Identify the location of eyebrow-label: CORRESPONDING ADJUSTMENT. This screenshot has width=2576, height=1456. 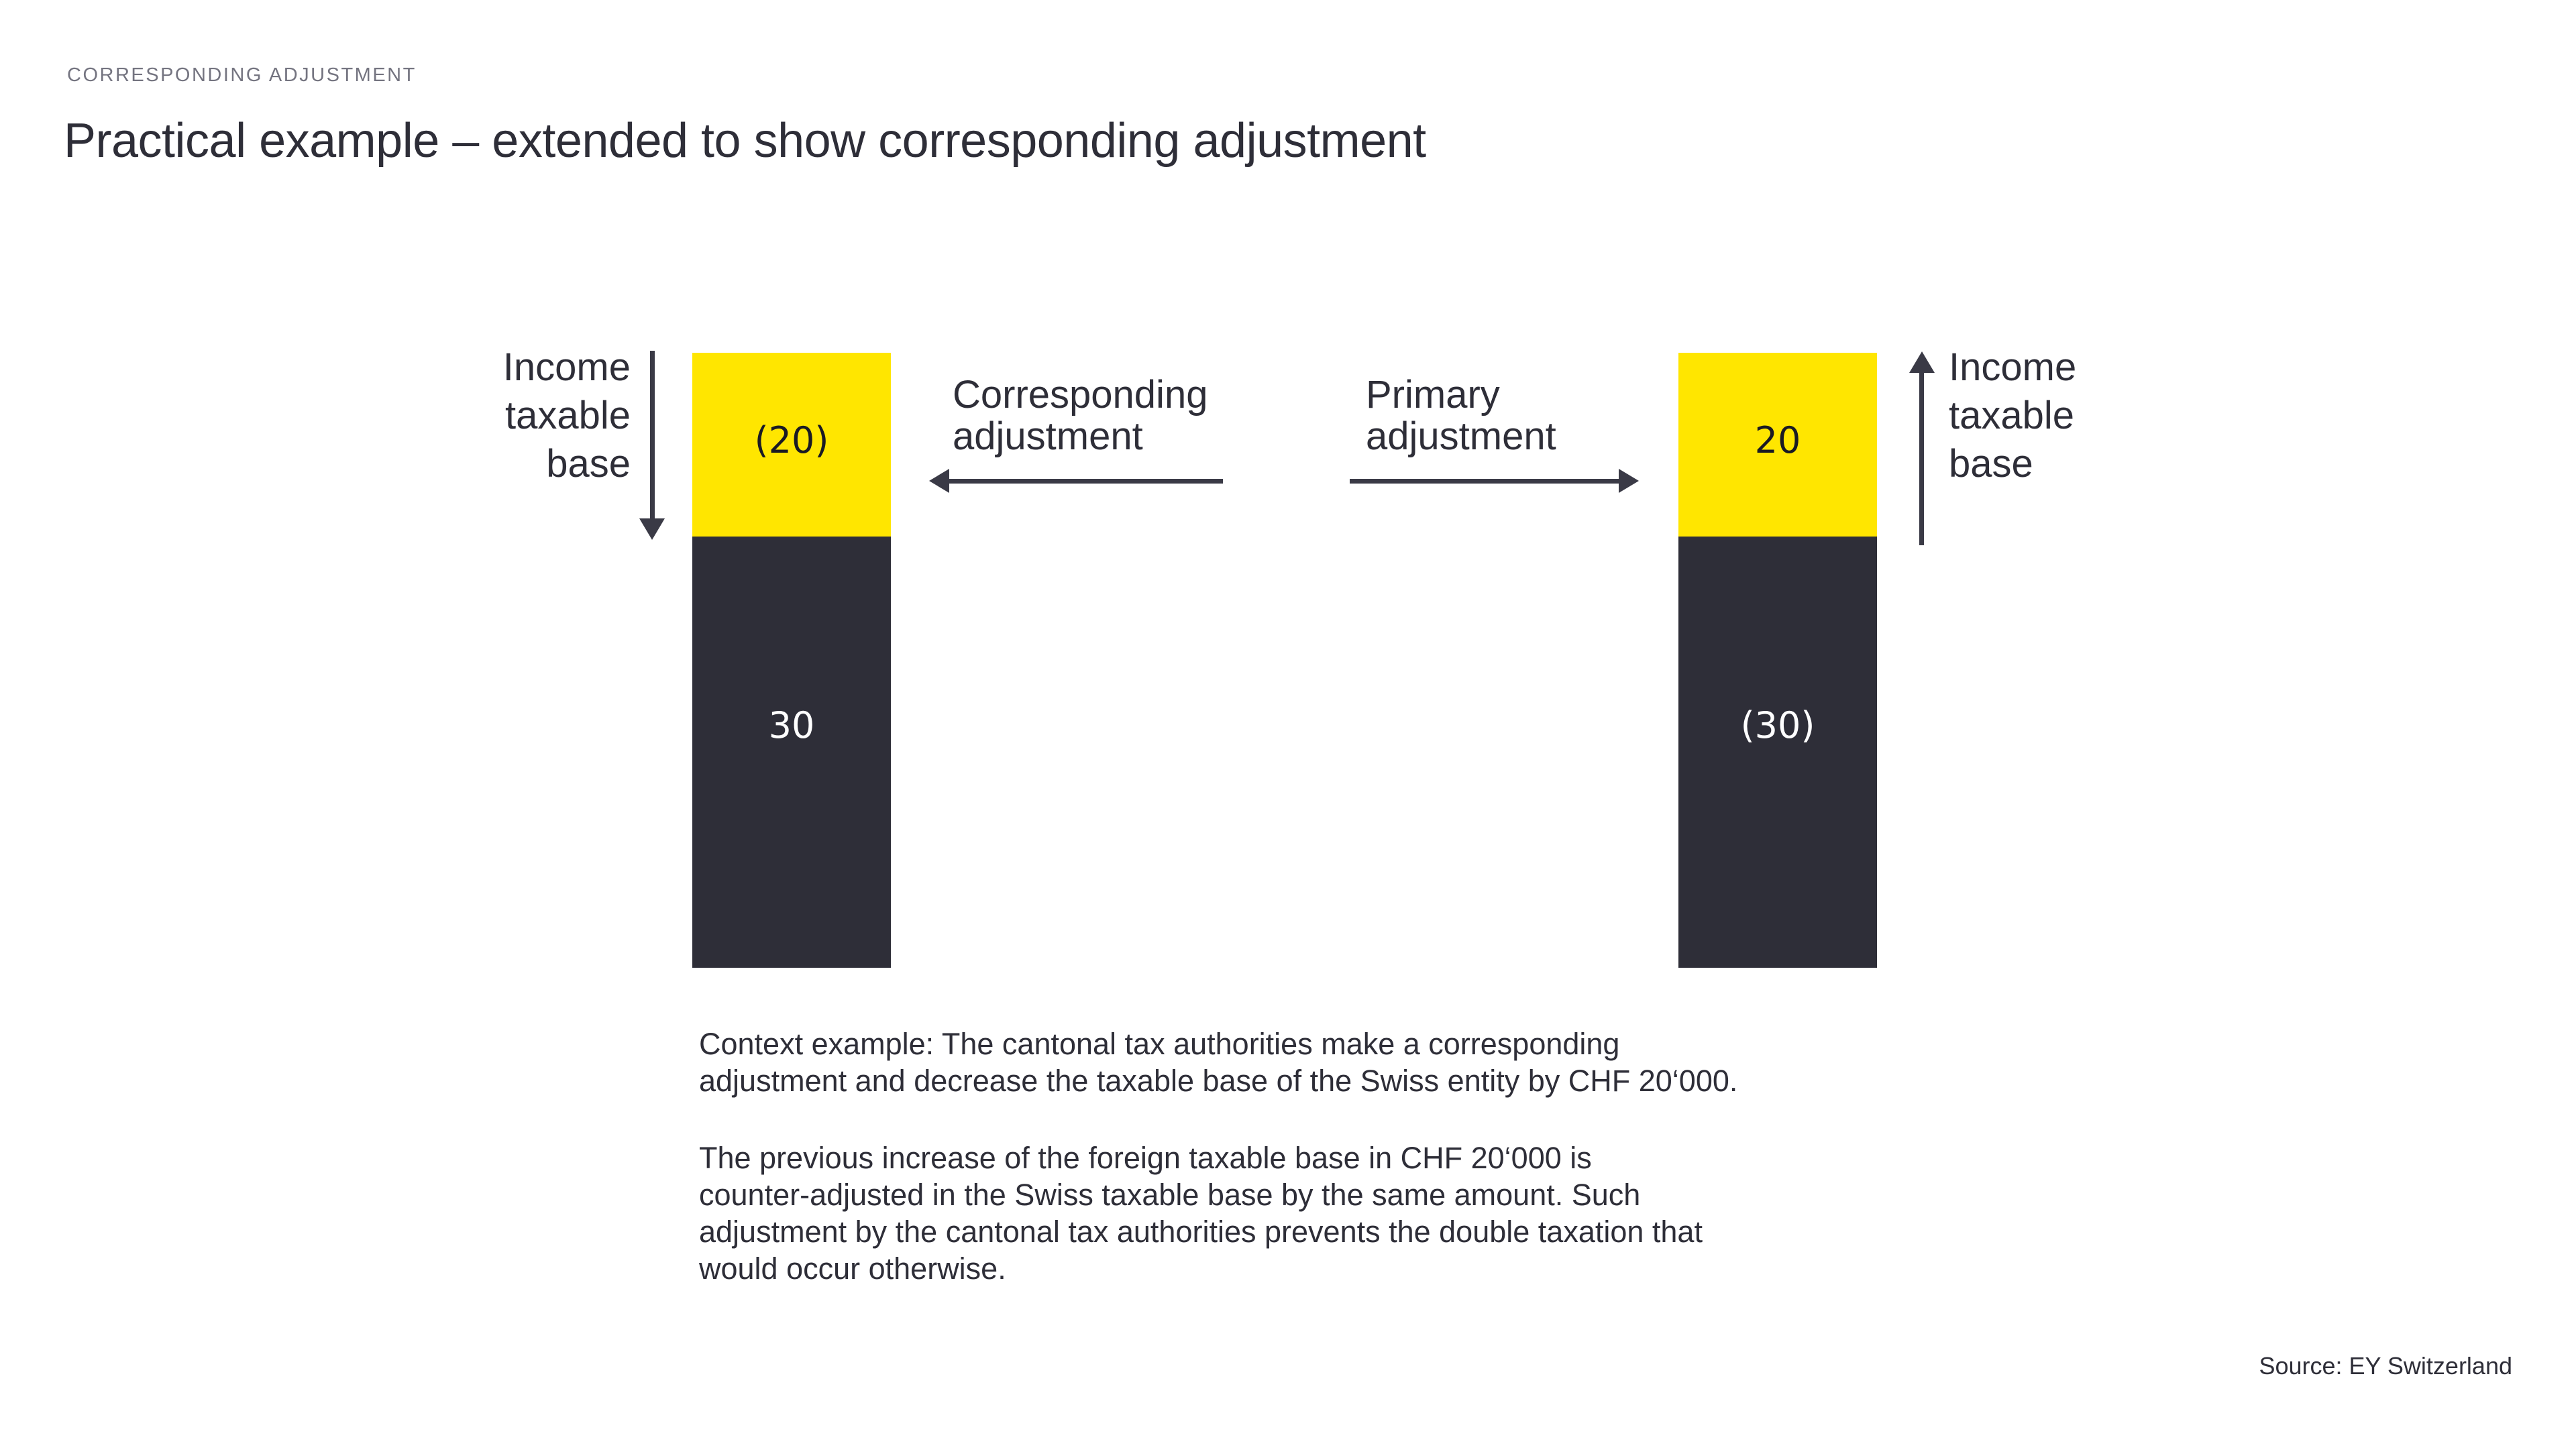
(242, 75).